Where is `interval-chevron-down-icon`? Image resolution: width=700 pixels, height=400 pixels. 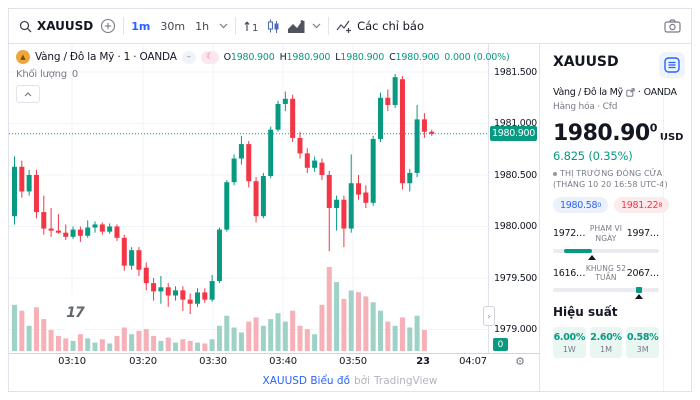
interval-chevron-down-icon is located at coordinates (223, 26).